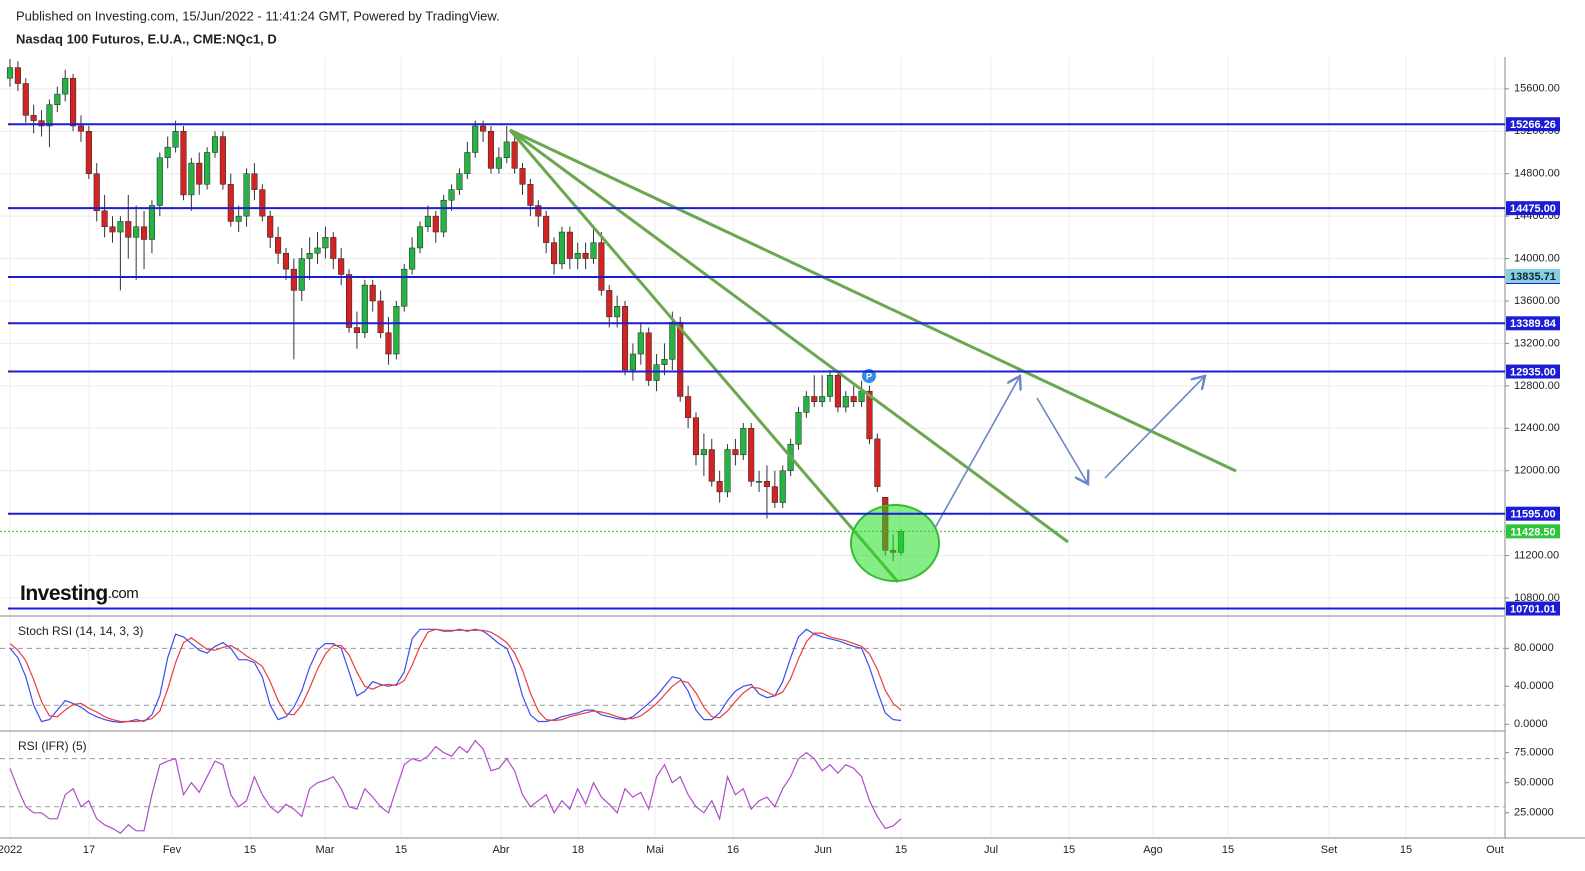  I want to click on y-tick-label: 25.0000, so click(1534, 813).